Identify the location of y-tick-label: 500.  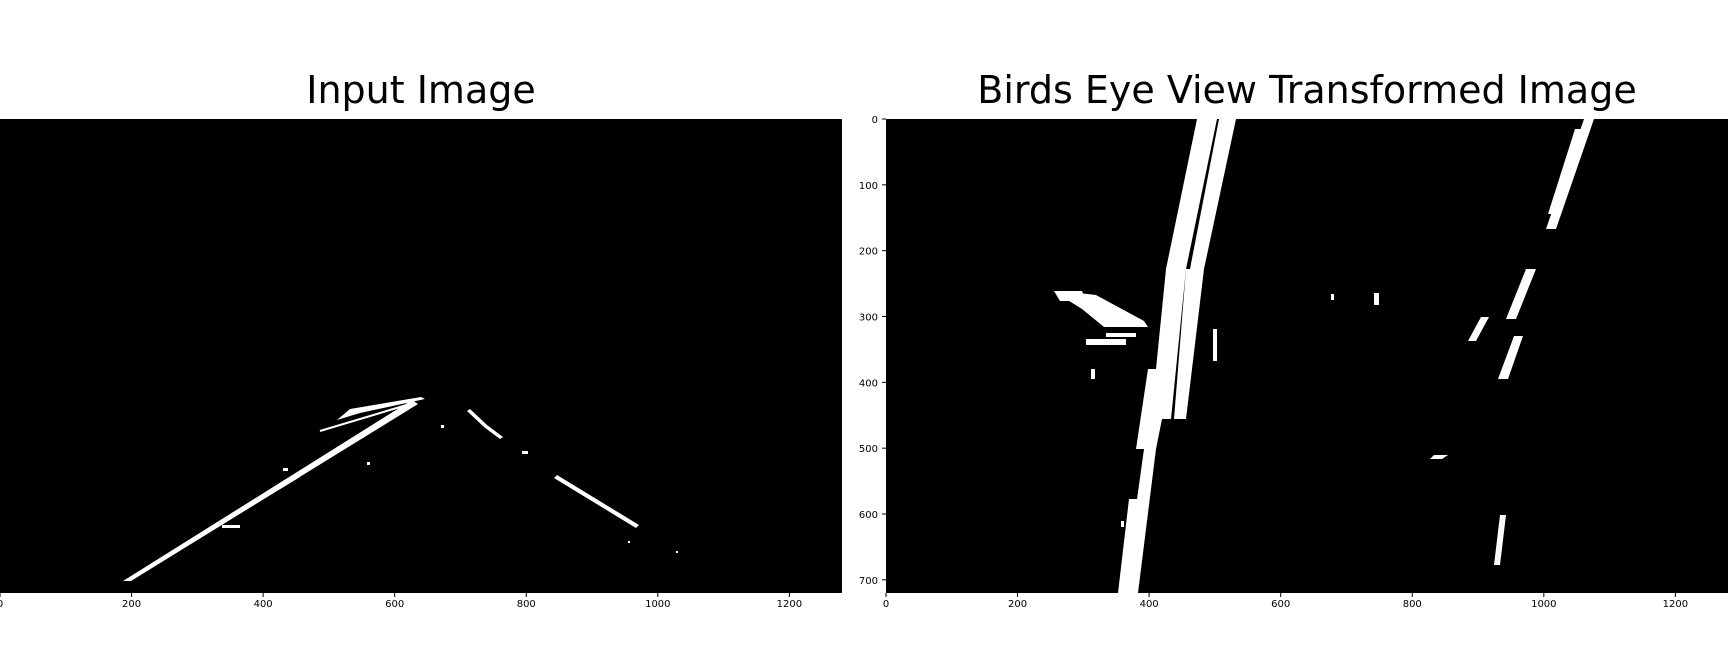
(868, 449).